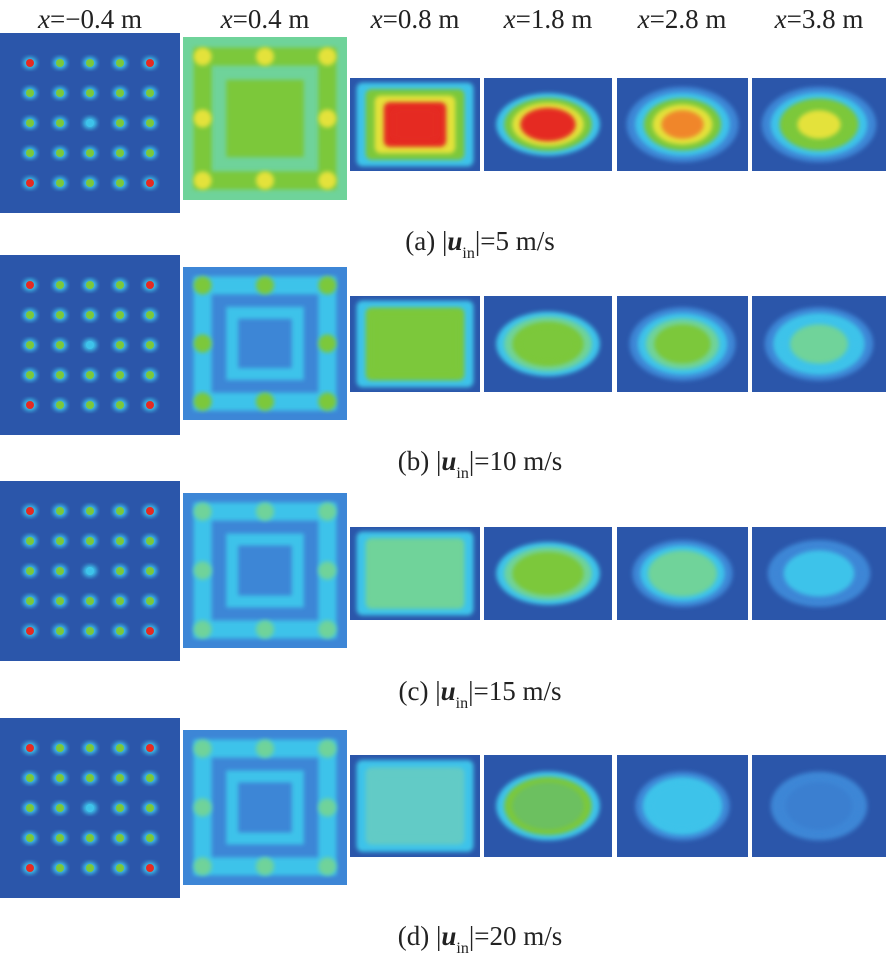  Describe the element at coordinates (515, 461) in the screenshot. I see `caption-suffix: |=10 m/s` at that location.